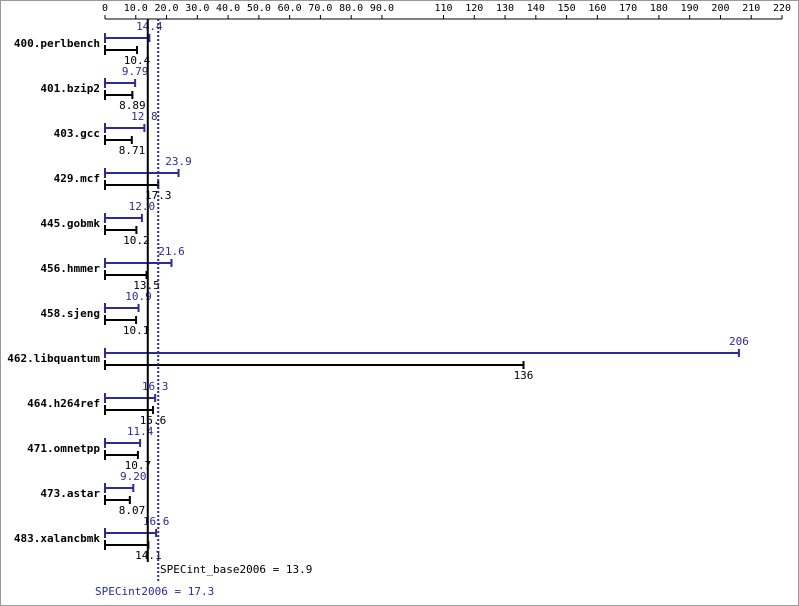 The image size is (799, 606). I want to click on category-label: 471.omnetpp, so click(63, 448).